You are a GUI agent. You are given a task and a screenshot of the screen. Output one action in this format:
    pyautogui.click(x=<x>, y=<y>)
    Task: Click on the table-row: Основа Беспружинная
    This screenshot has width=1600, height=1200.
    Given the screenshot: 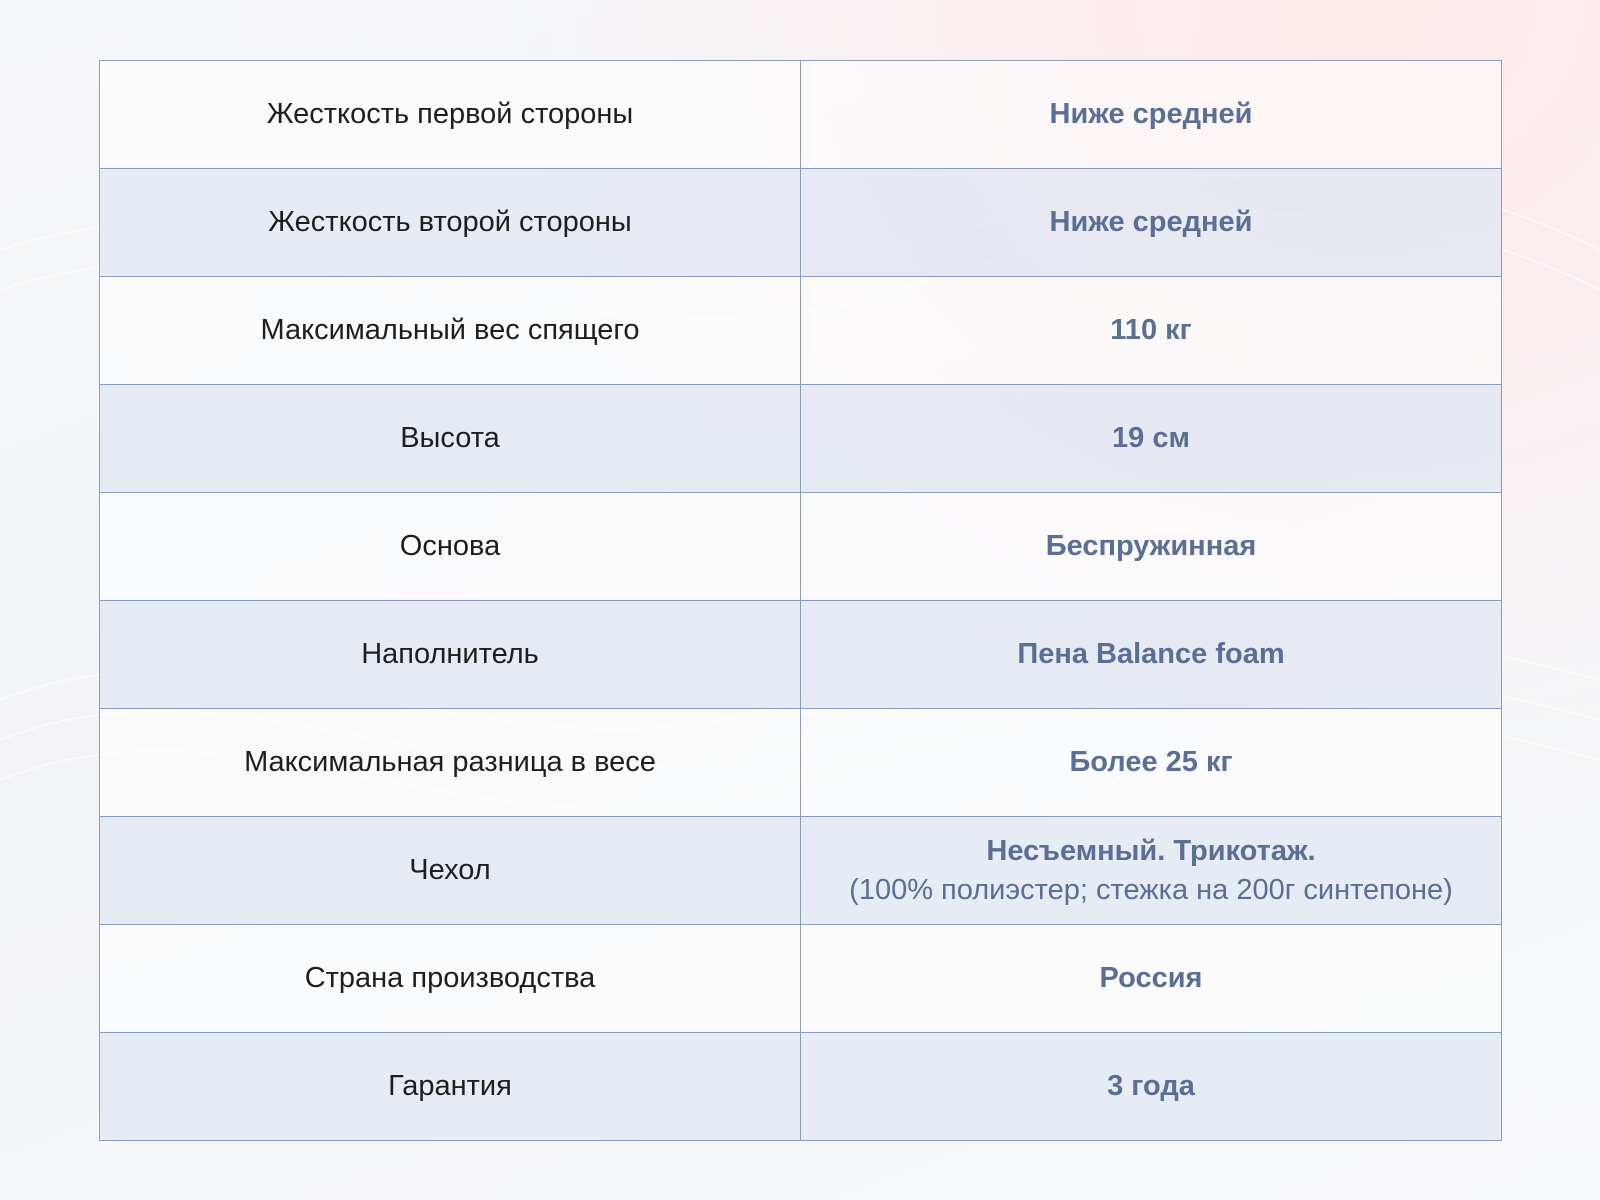 What is the action you would take?
    pyautogui.click(x=800, y=546)
    